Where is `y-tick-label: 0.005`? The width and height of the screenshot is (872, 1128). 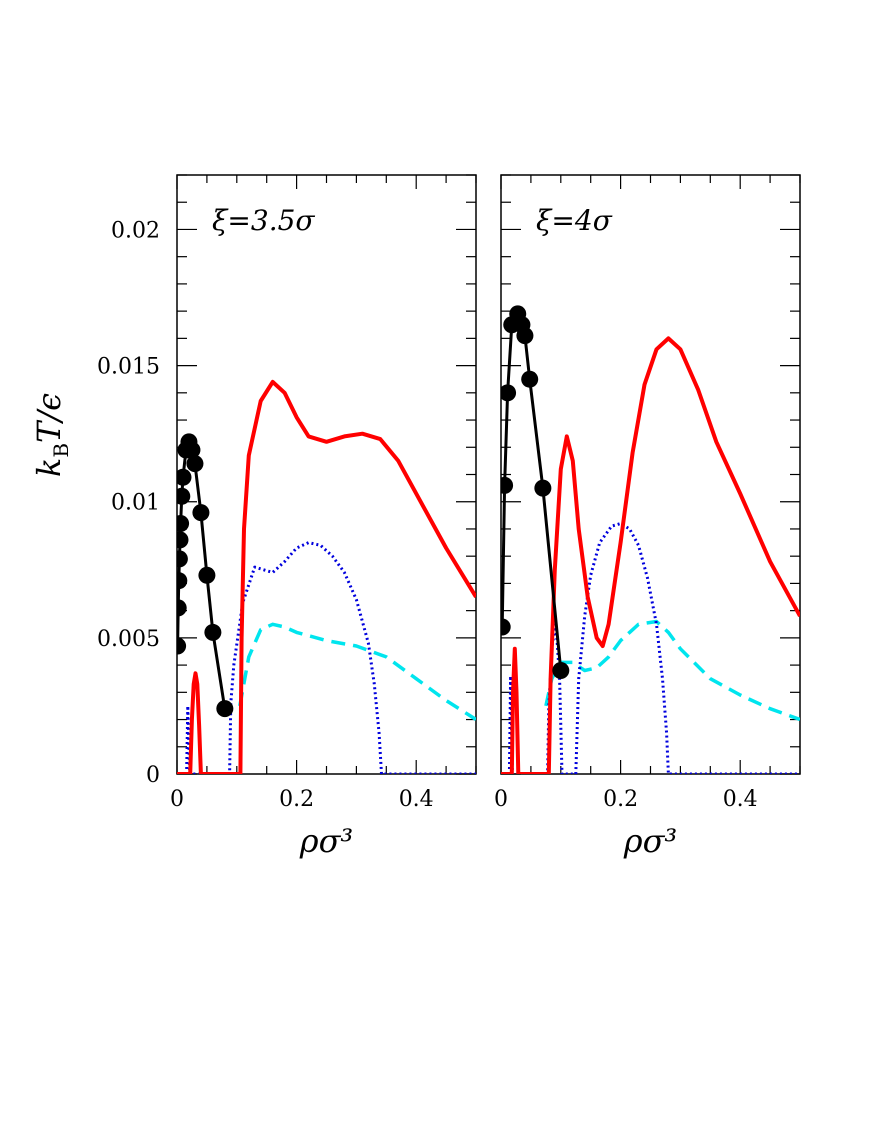
y-tick-label: 0.005 is located at coordinates (128, 639).